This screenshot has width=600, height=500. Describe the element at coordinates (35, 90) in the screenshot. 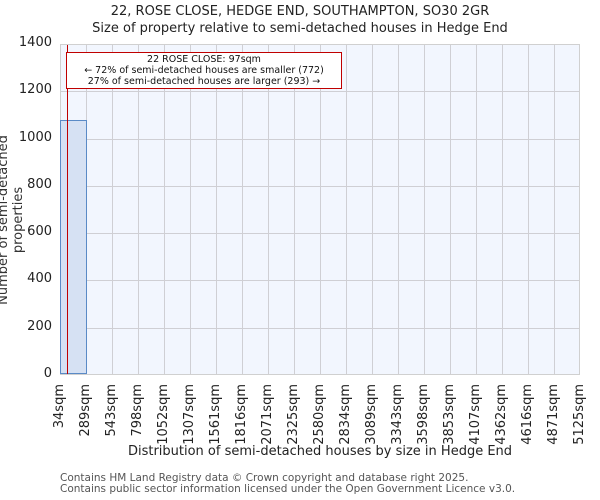

I see `y-tick-label: 1200` at that location.